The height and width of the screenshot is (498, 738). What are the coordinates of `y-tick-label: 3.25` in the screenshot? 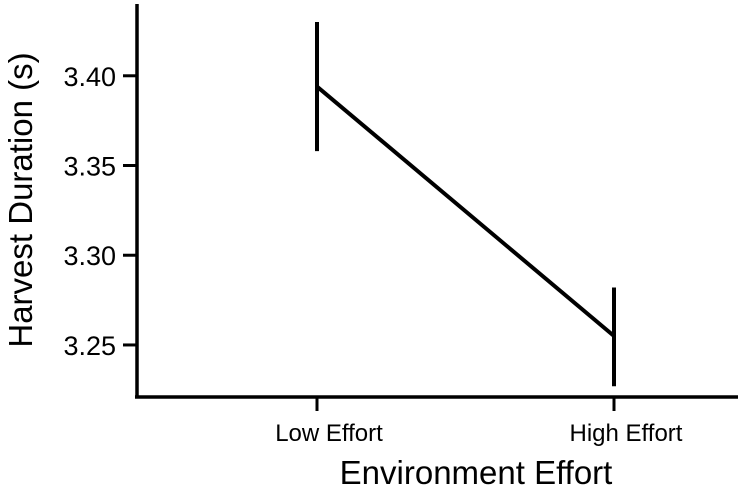 It's located at (89, 346).